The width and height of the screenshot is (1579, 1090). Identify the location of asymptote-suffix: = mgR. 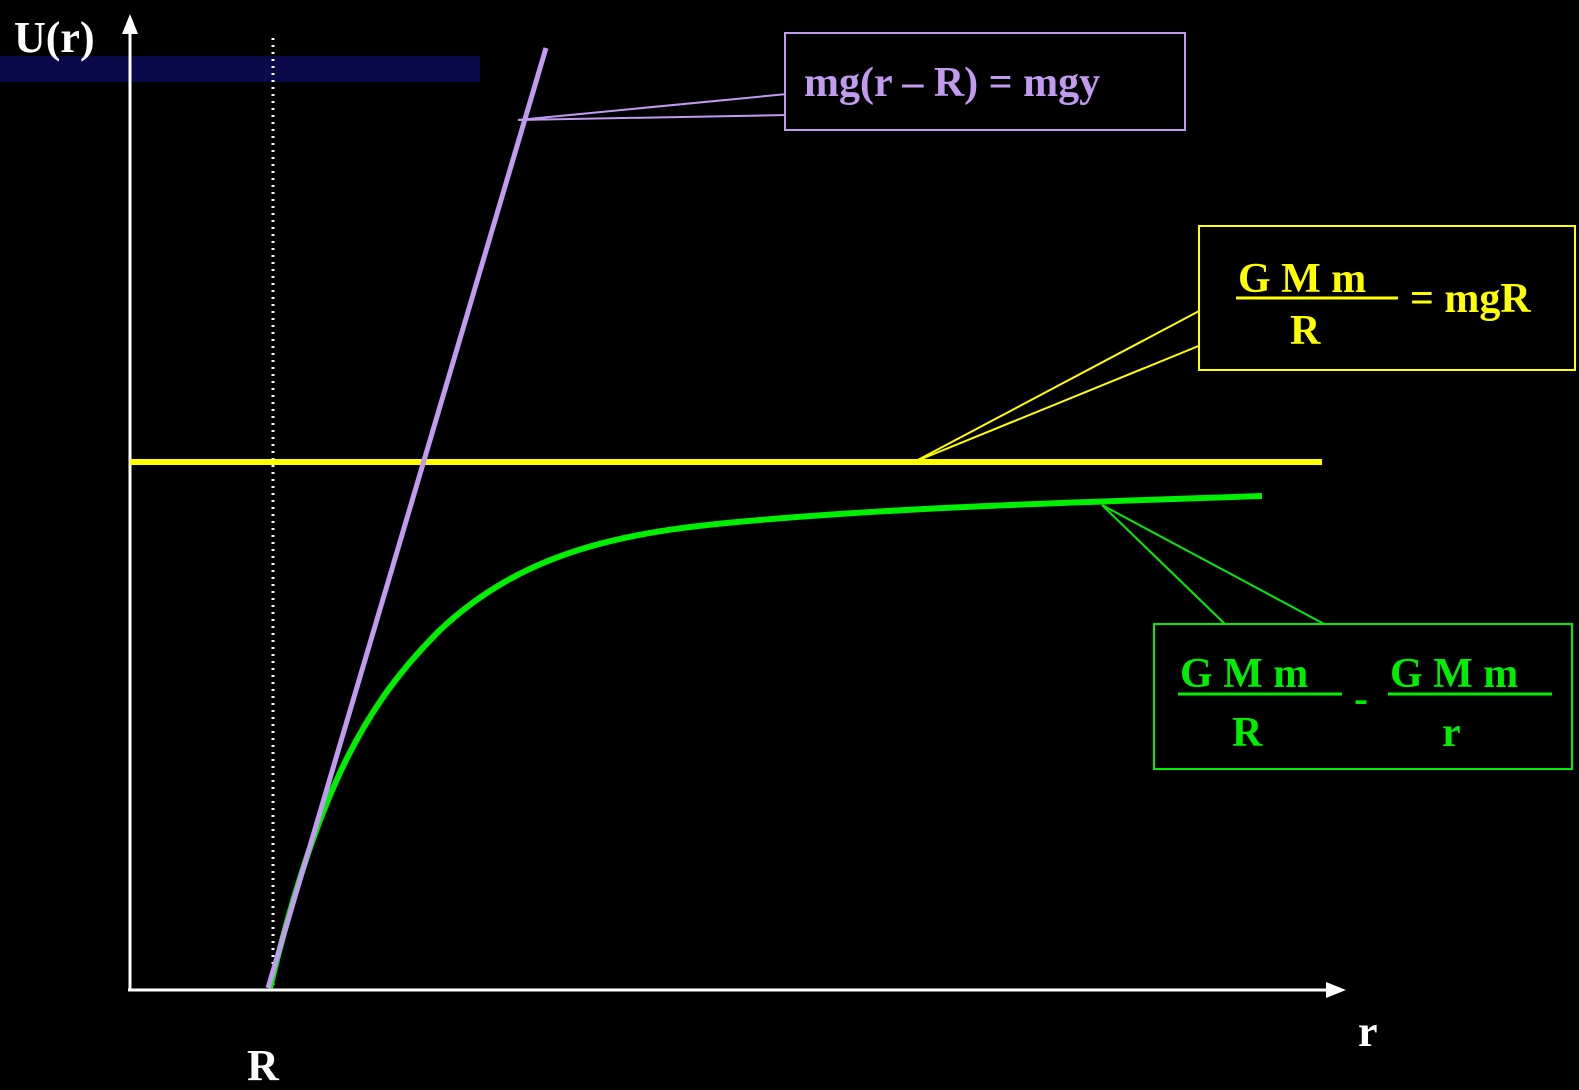
(1470, 299).